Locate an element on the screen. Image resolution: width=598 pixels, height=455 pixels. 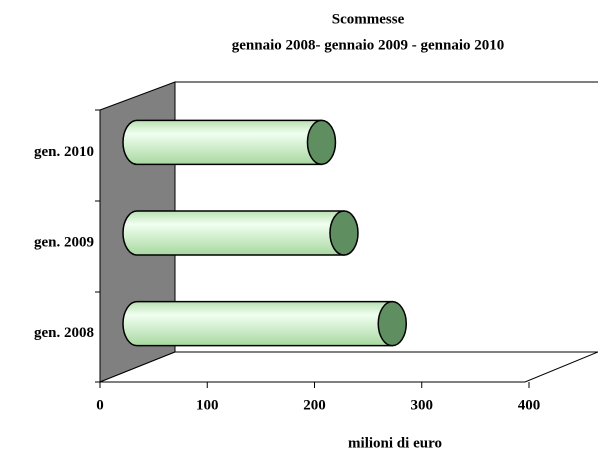
y-tick-label: gen. 2008 is located at coordinates (64, 333).